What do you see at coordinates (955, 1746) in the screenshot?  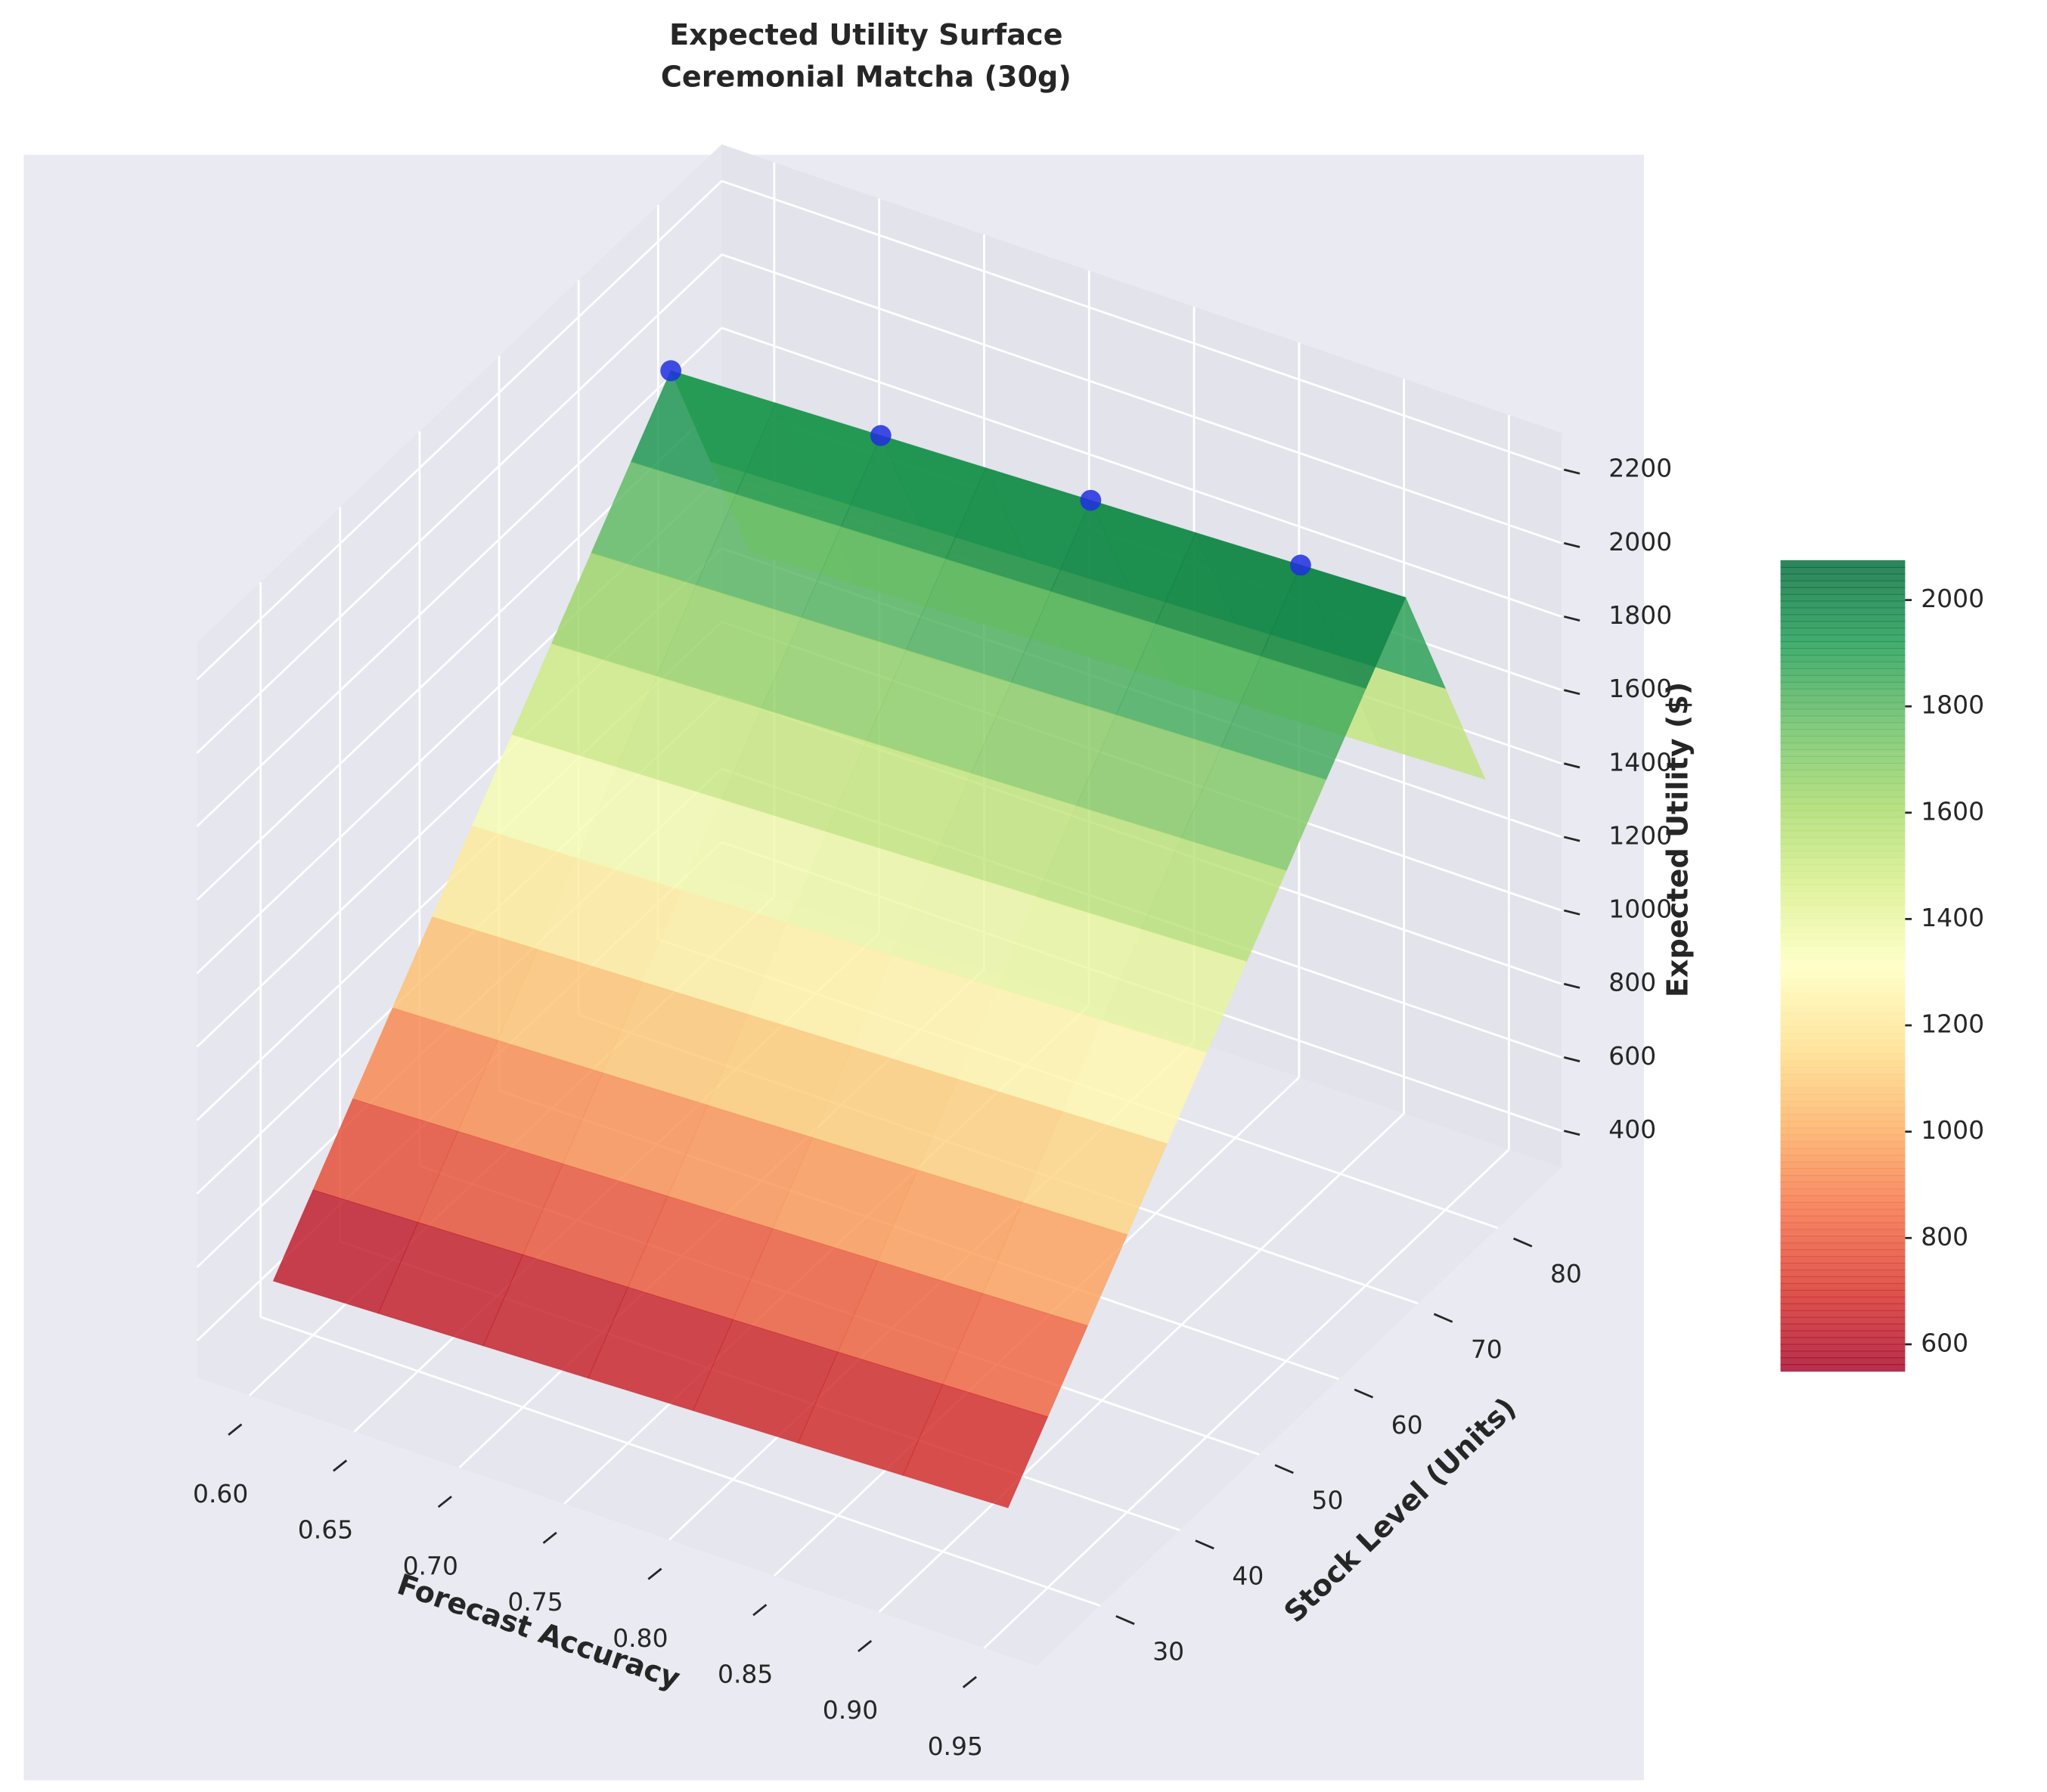 I see `x-tick-label: 0.95` at bounding box center [955, 1746].